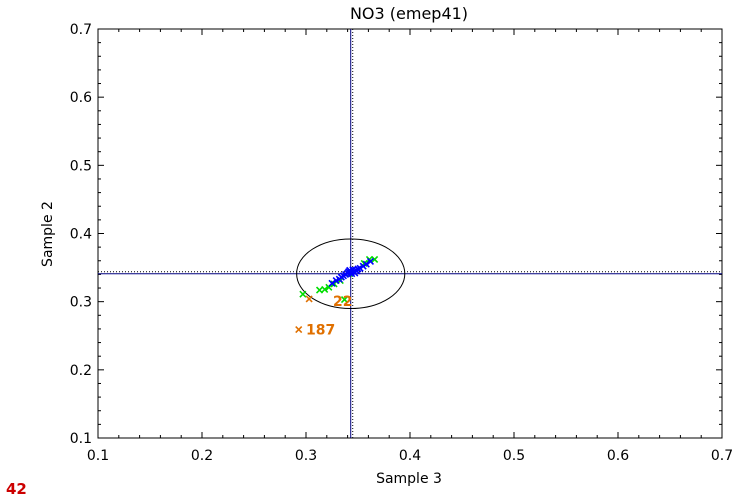 This screenshot has height=500, width=750. I want to click on x-tick-label: 0.4, so click(410, 456).